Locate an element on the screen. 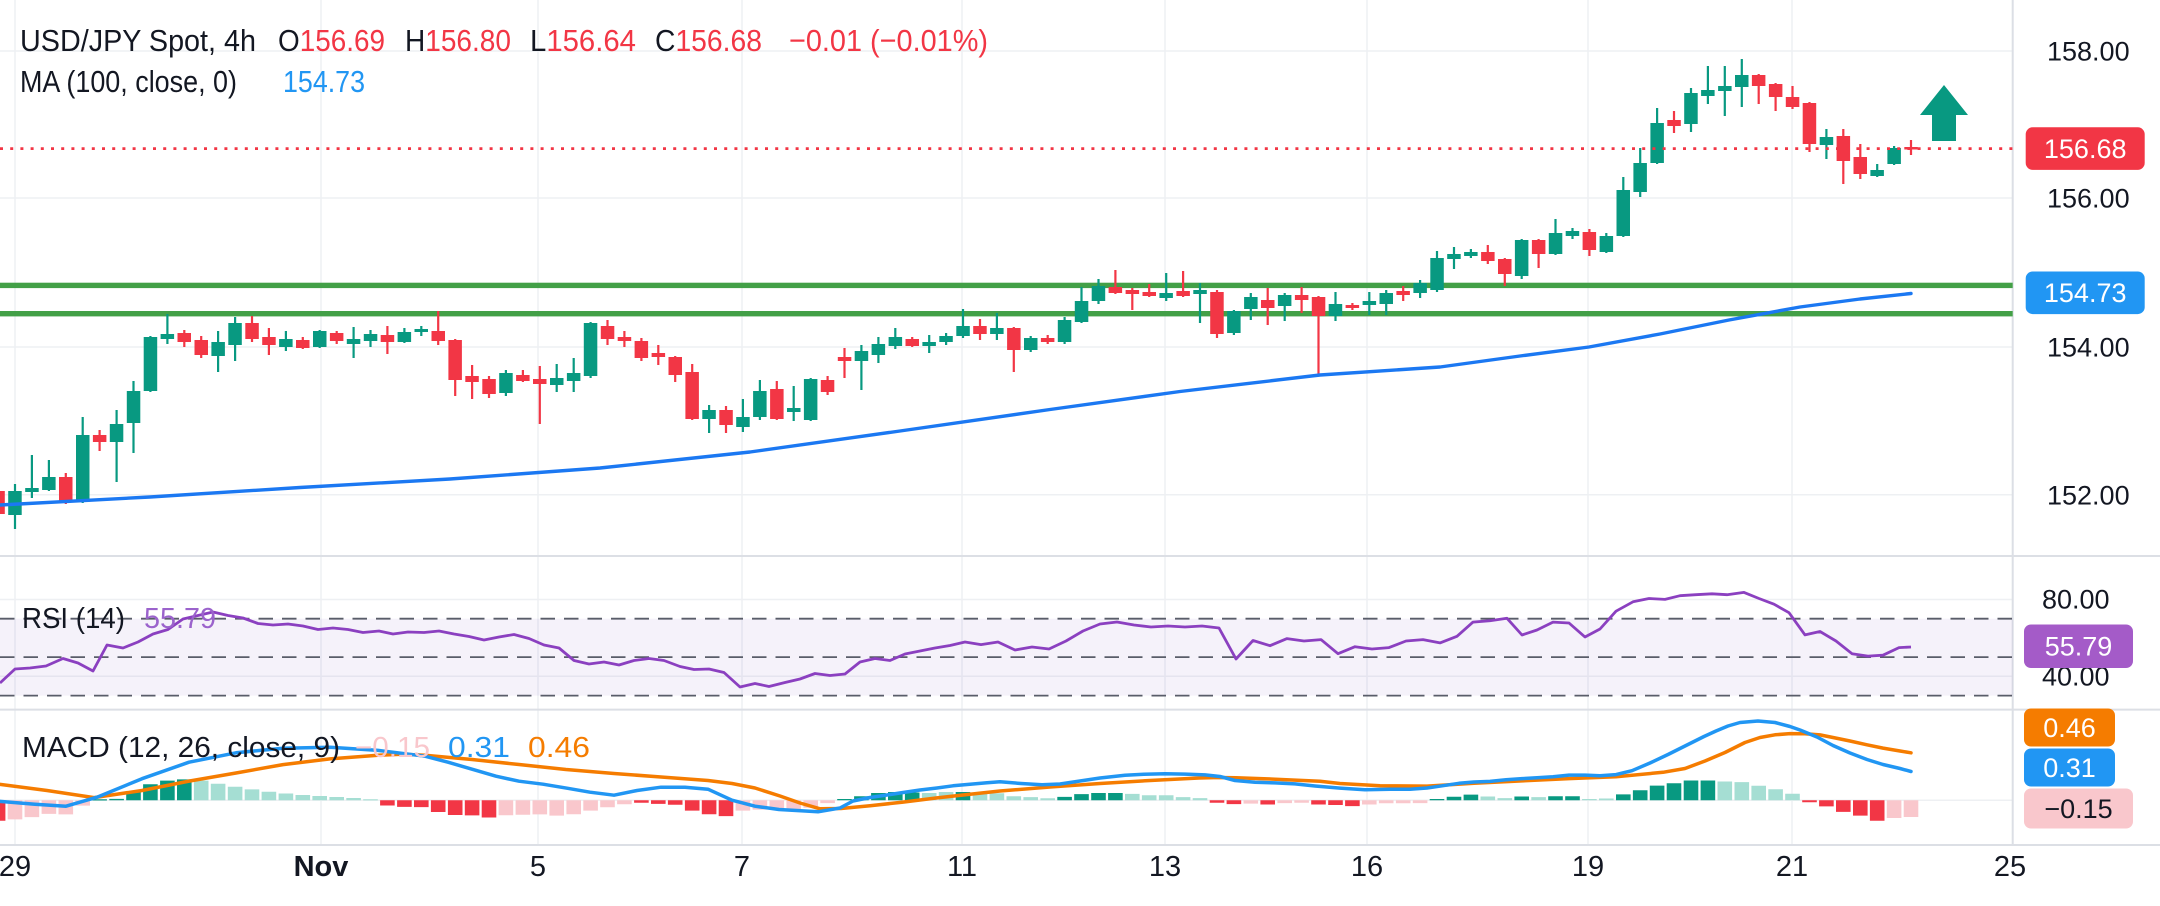 The width and height of the screenshot is (2160, 906). svg-text: −0.01 (−0.01%) is located at coordinates (888, 40).